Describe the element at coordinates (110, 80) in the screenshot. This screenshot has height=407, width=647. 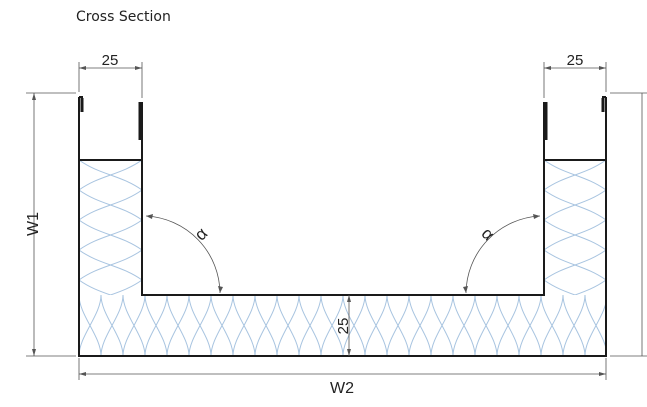
I see `dimension-flange-left` at that location.